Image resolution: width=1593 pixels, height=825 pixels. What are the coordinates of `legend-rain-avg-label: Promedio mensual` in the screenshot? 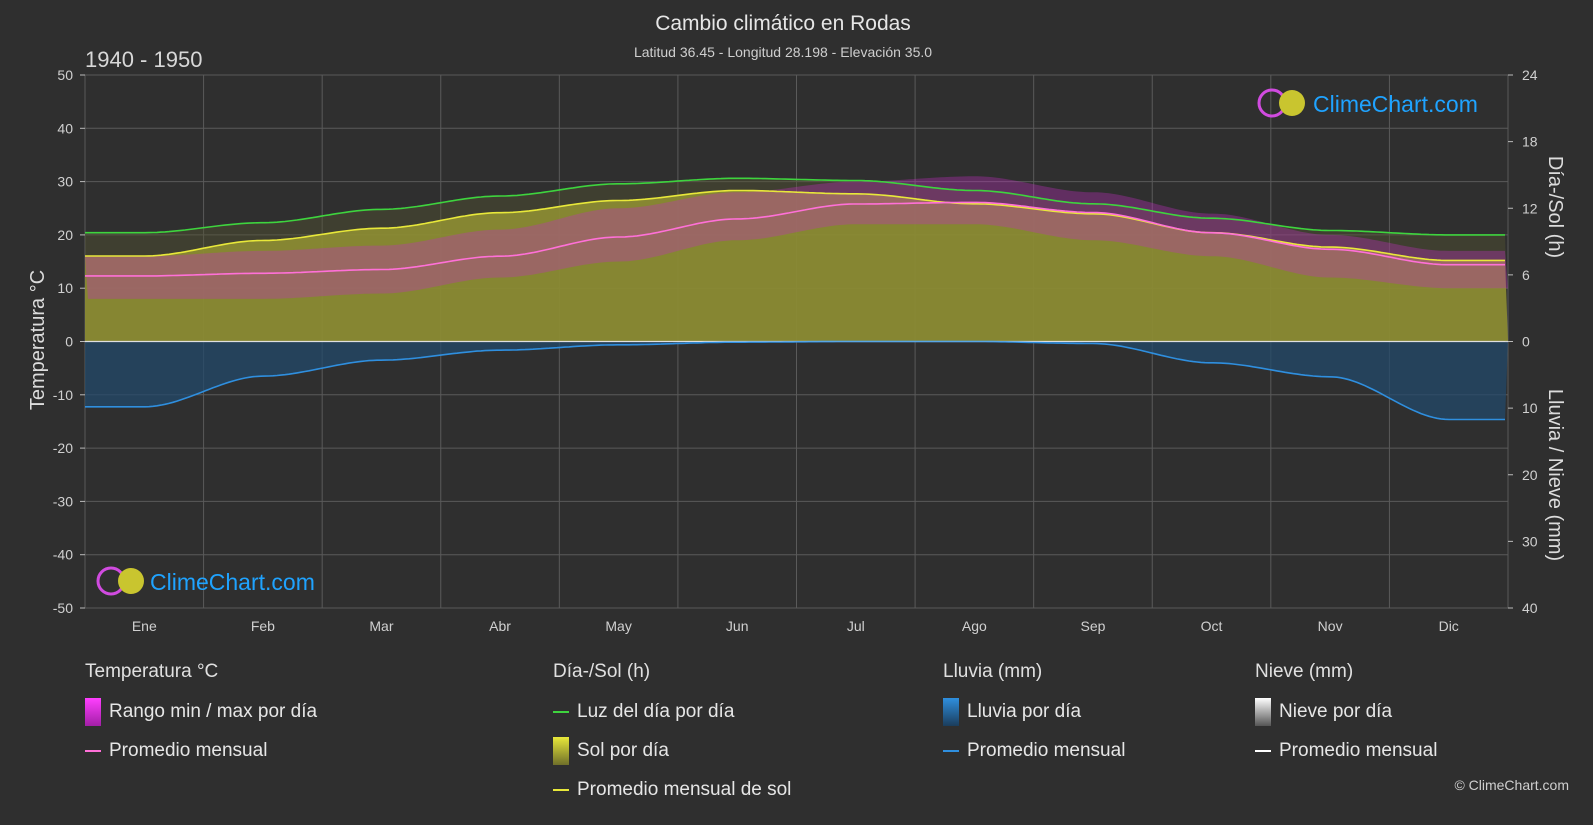 It's located at (1046, 750).